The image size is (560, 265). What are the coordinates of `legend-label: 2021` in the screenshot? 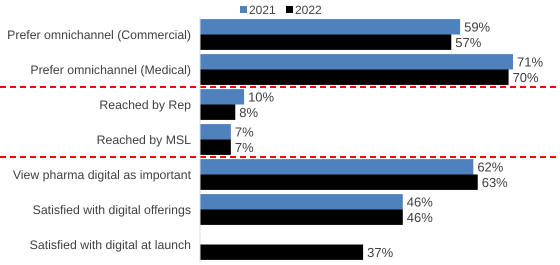 It's located at (262, 10).